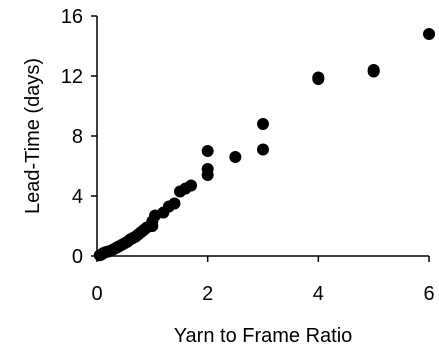 This screenshot has width=439, height=352. Describe the element at coordinates (72, 17) in the screenshot. I see `y-tick-label: 16` at that location.